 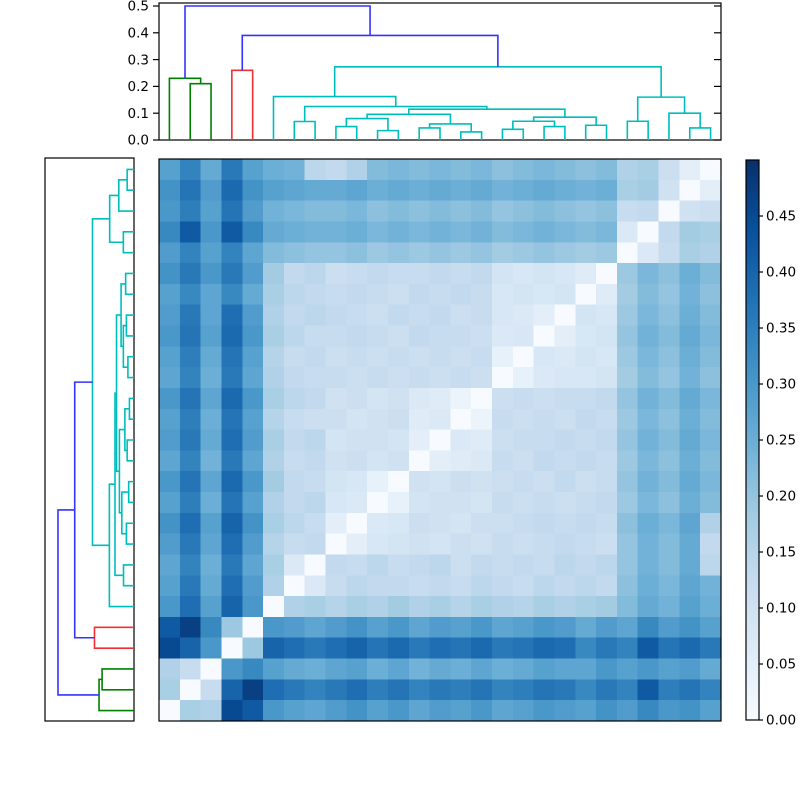 I want to click on colorbar-tick-label: 0.45, so click(x=781, y=217).